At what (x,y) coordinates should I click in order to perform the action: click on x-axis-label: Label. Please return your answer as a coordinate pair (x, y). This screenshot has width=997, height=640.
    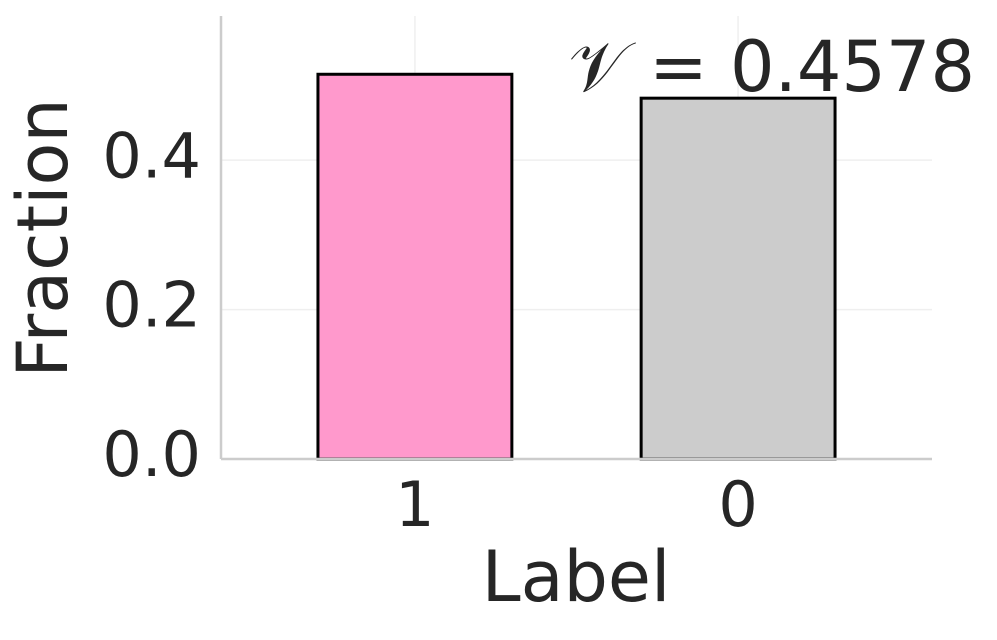
    Looking at the image, I should click on (576, 577).